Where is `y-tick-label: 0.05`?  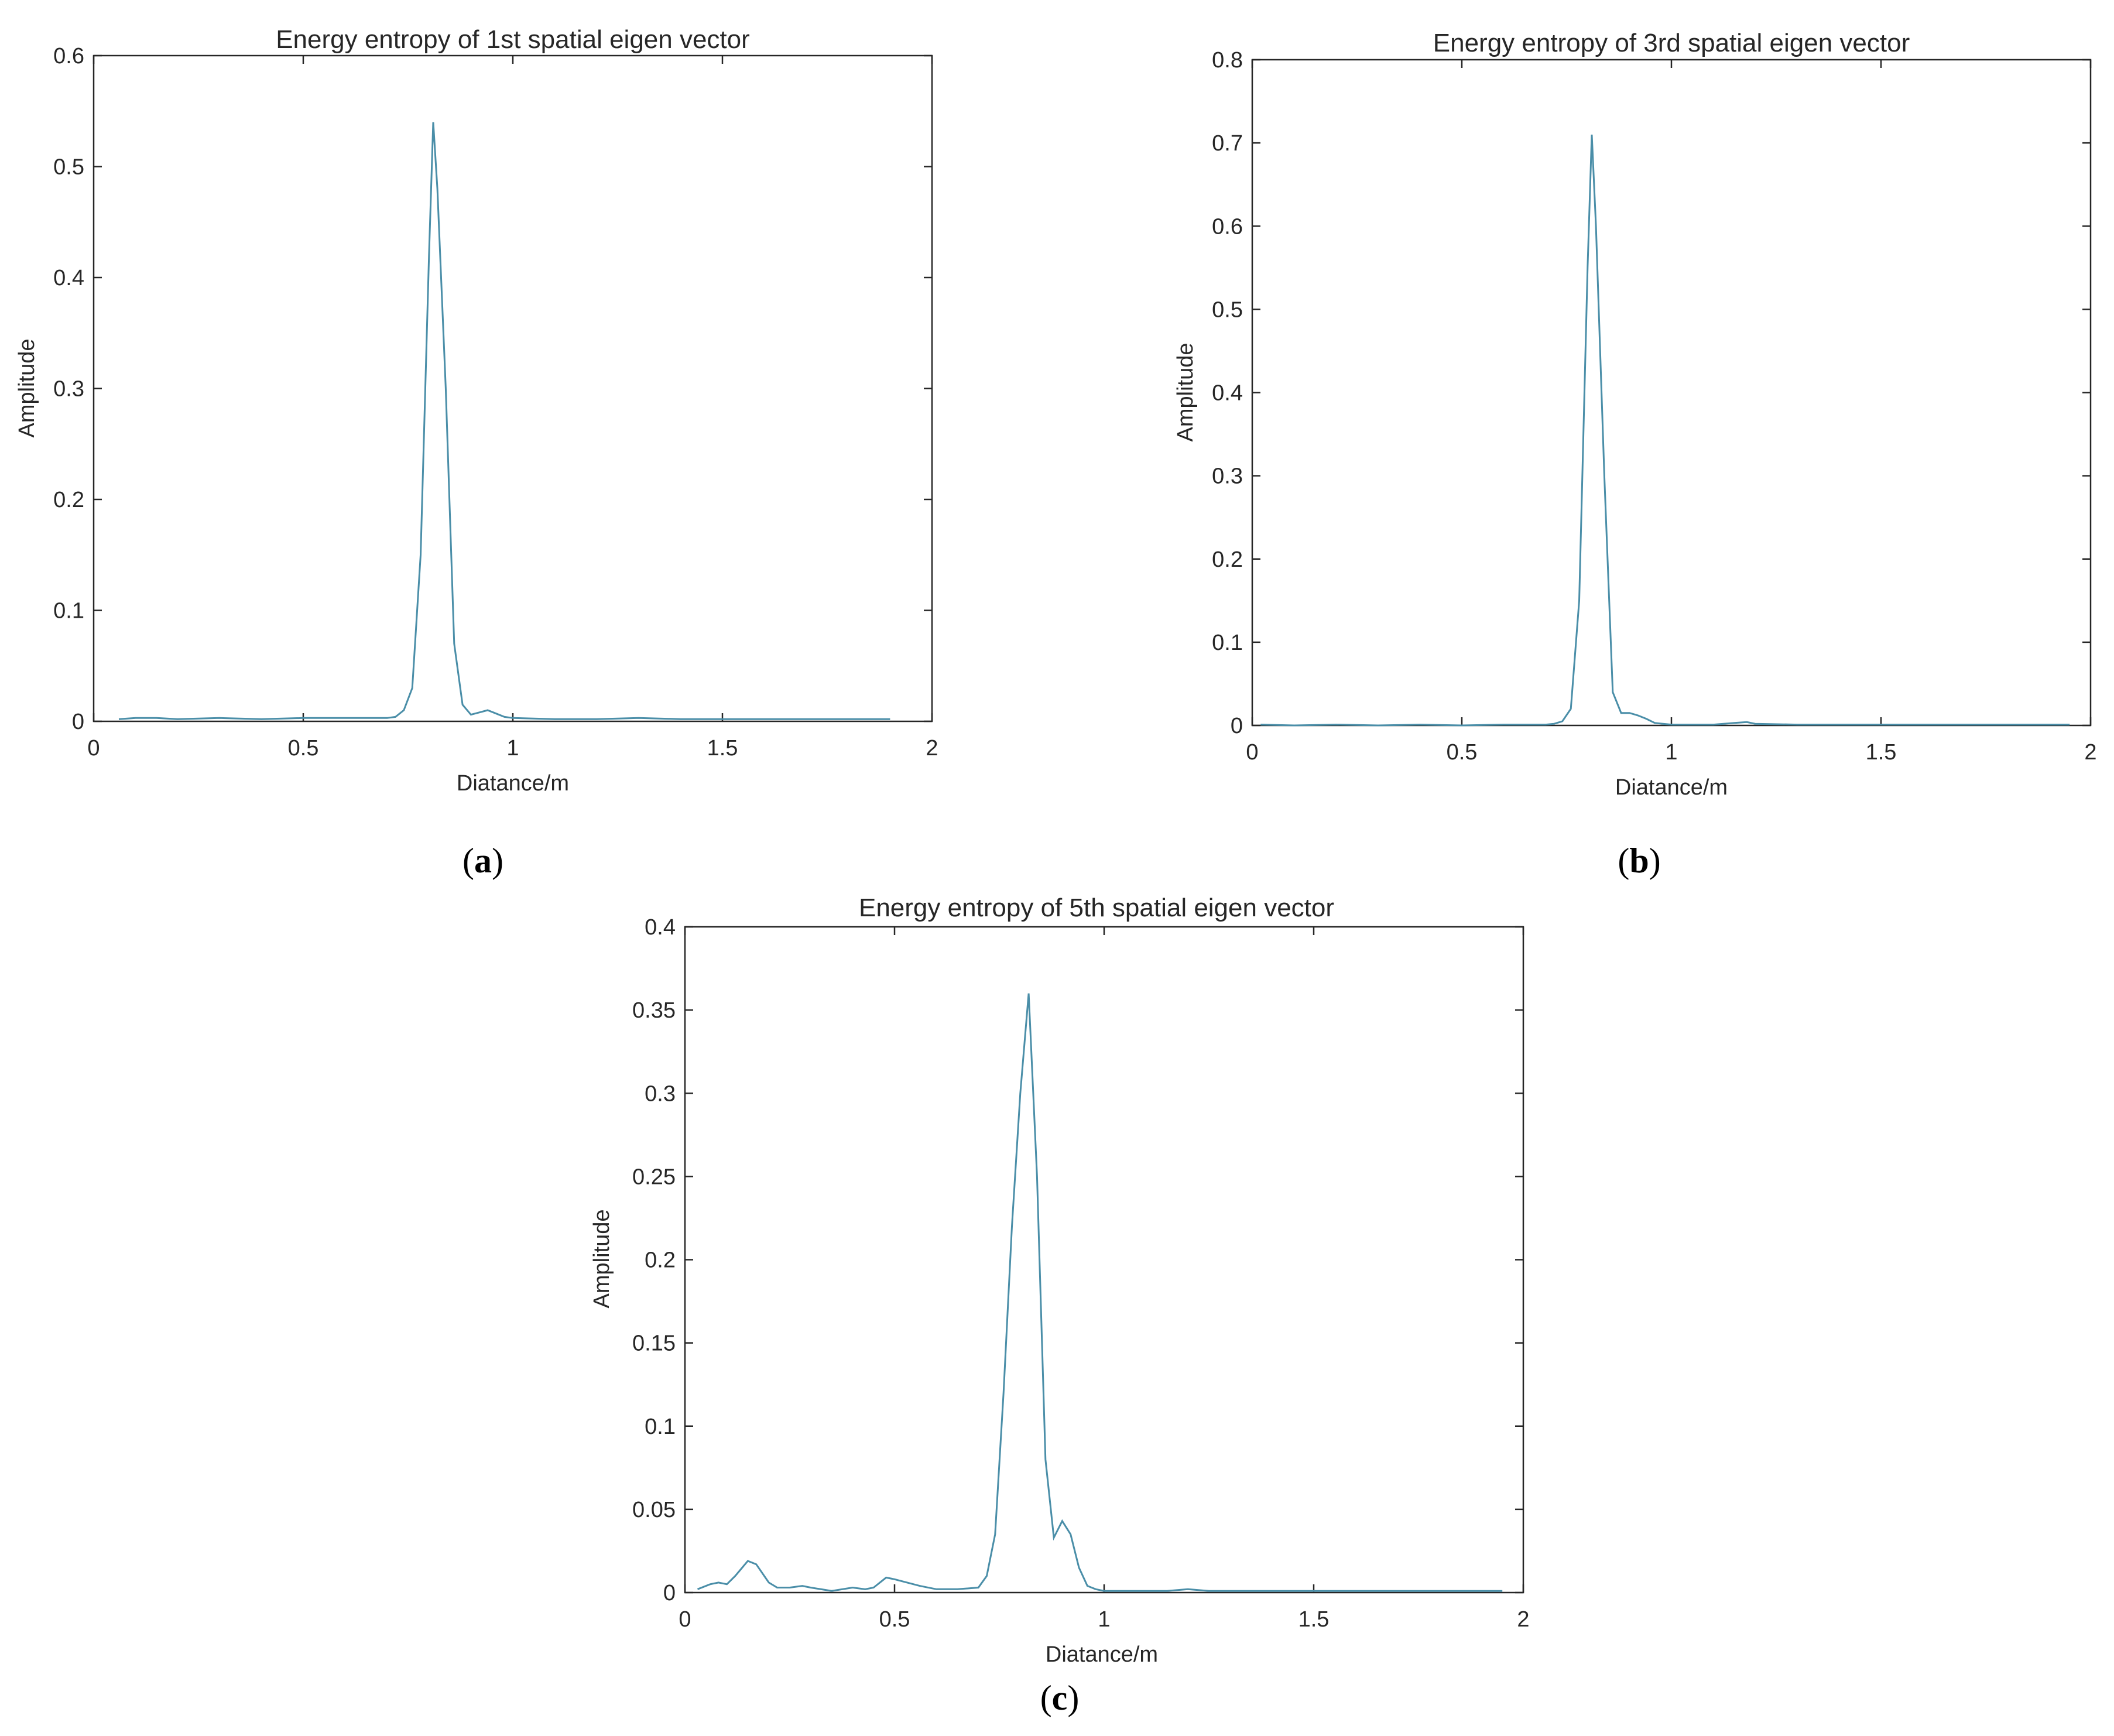
y-tick-label: 0.05 is located at coordinates (654, 1510).